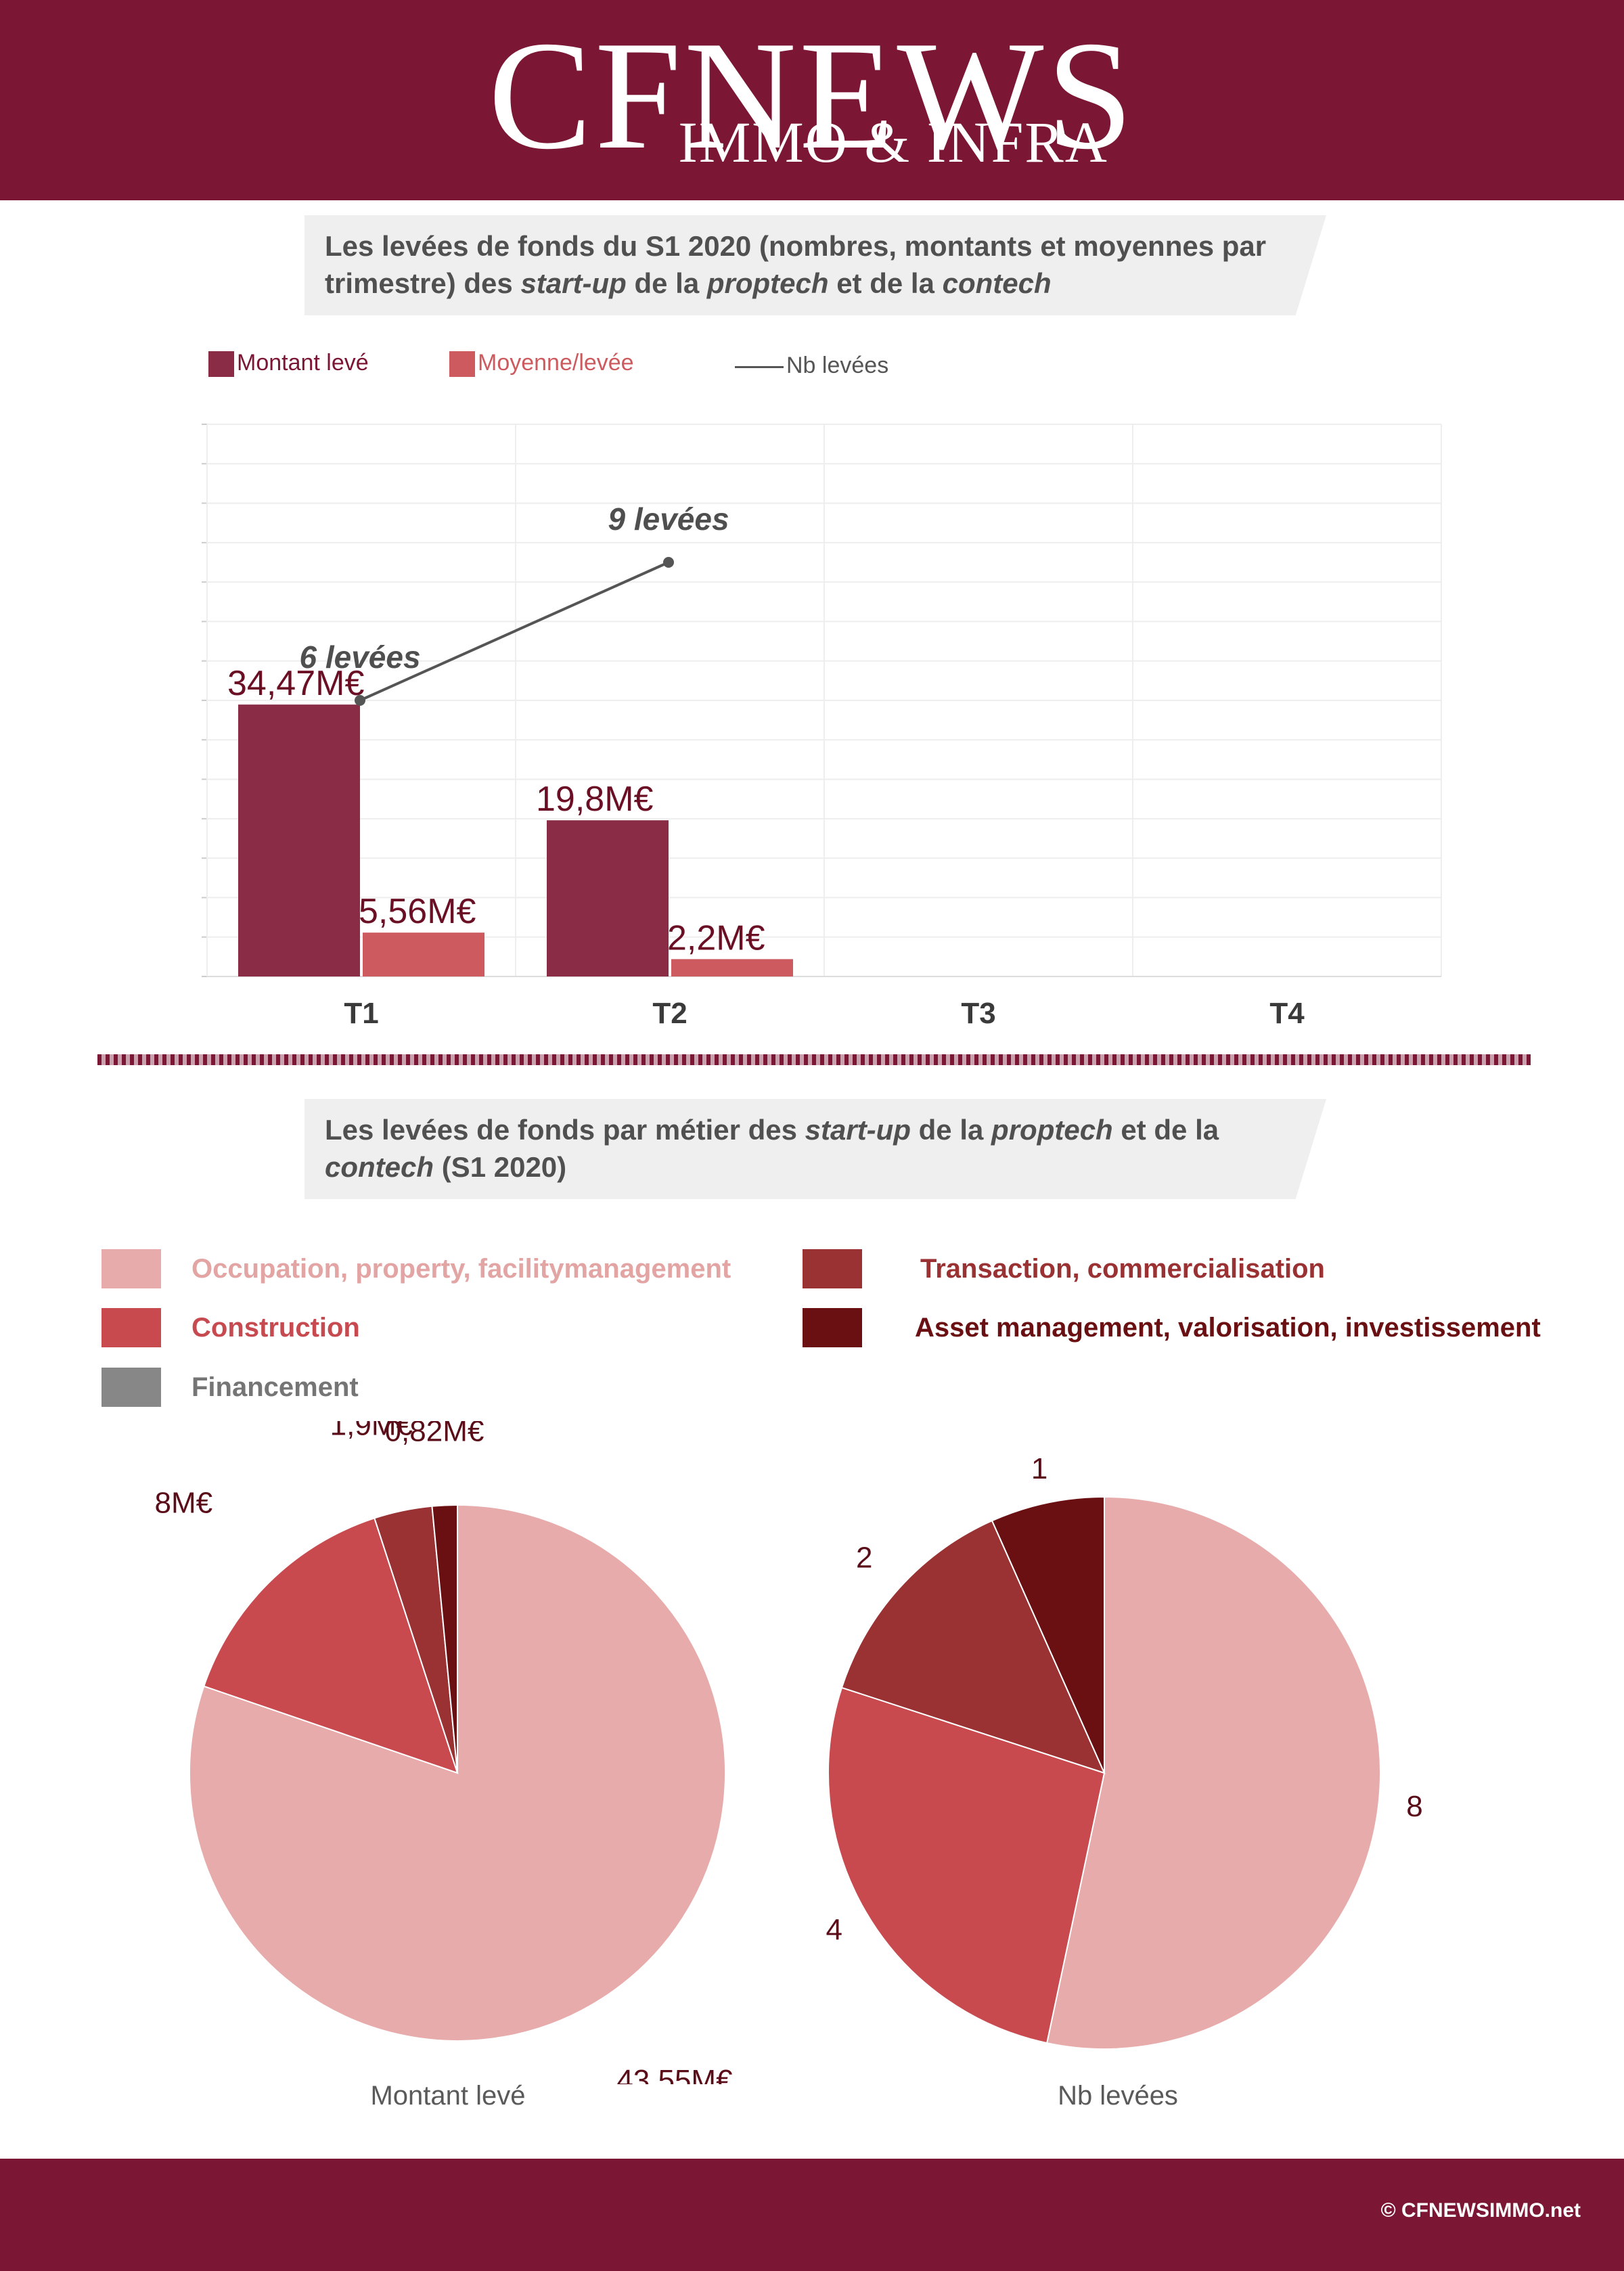  I want to click on pie1-label-construction: 8M€, so click(184, 1502).